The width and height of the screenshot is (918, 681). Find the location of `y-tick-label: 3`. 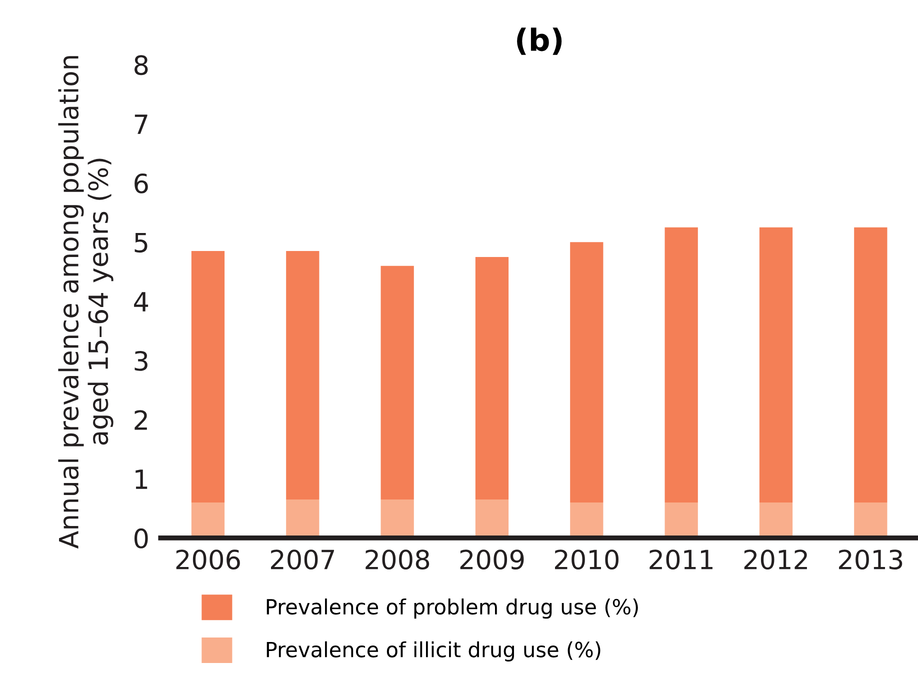

y-tick-label: 3 is located at coordinates (141, 360).